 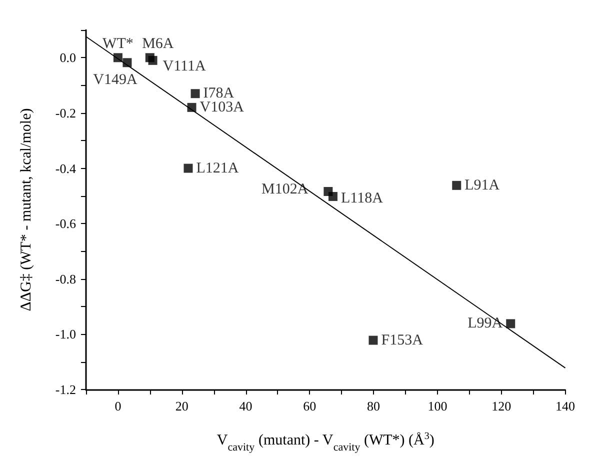 What do you see at coordinates (118, 44) in the screenshot?
I see `annotation: WT*` at bounding box center [118, 44].